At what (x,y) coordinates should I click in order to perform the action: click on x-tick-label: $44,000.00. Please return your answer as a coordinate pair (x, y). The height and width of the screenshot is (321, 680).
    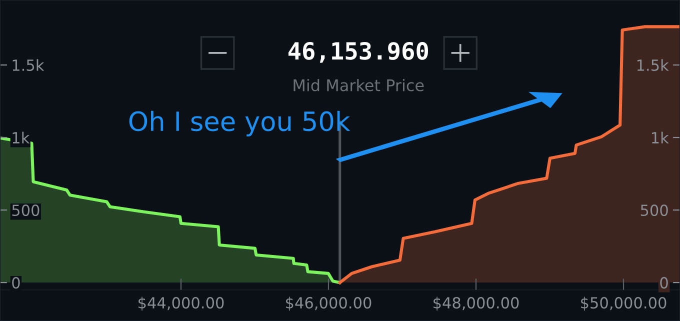
    Looking at the image, I should click on (181, 303).